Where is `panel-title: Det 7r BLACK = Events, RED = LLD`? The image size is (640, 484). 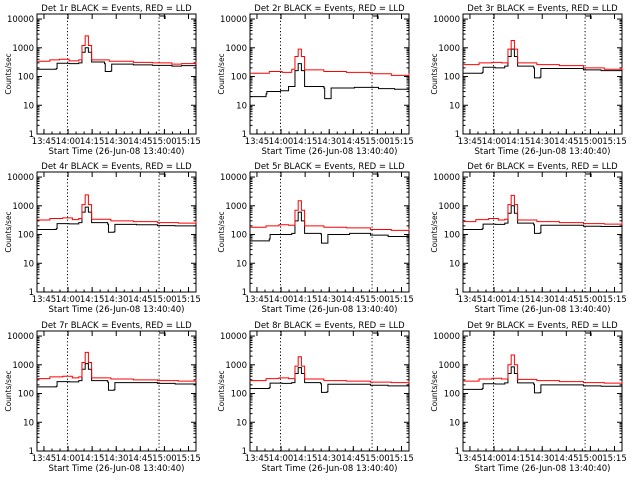
panel-title: Det 7r BLACK = Events, RED = LLD is located at coordinates (116, 326).